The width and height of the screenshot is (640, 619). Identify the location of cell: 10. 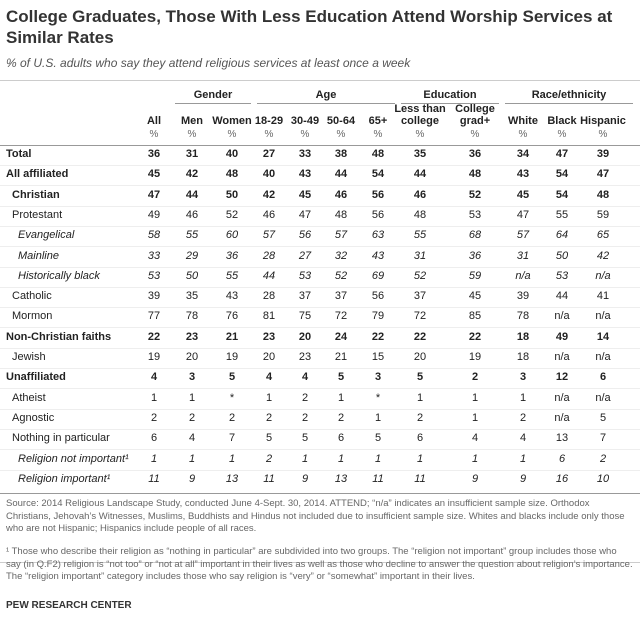
(603, 478).